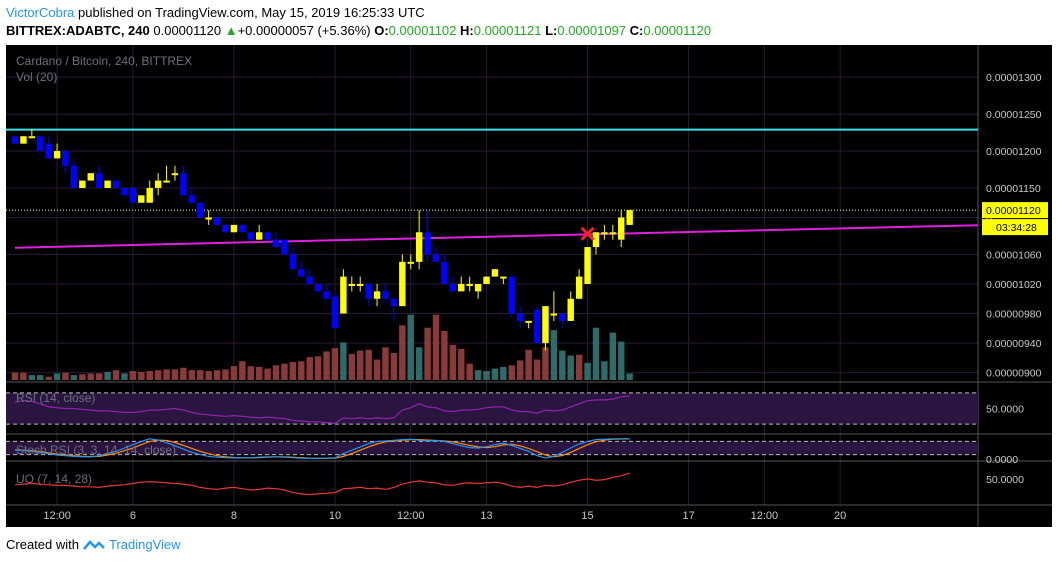  What do you see at coordinates (1014, 285) in the screenshot?
I see `price-tick-label: 0.00001020` at bounding box center [1014, 285].